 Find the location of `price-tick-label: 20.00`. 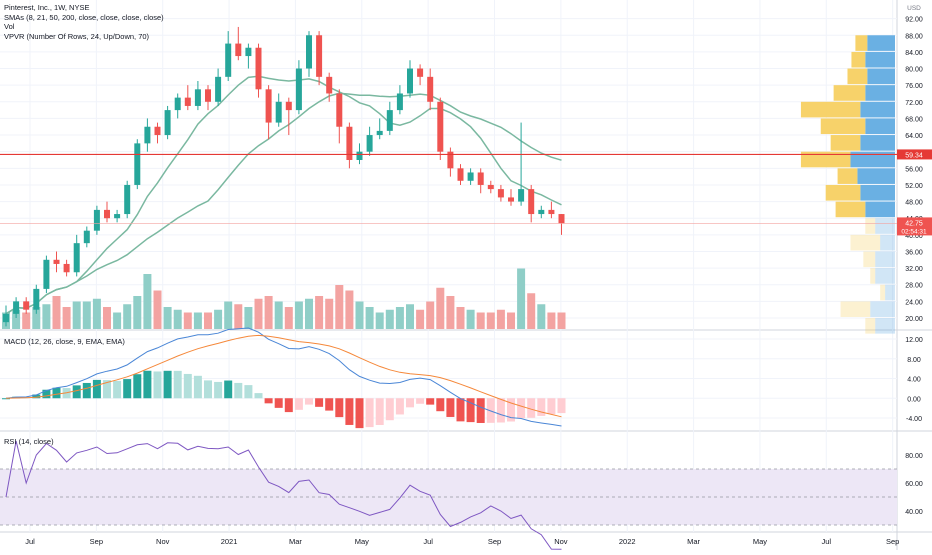

price-tick-label: 20.00 is located at coordinates (914, 319).